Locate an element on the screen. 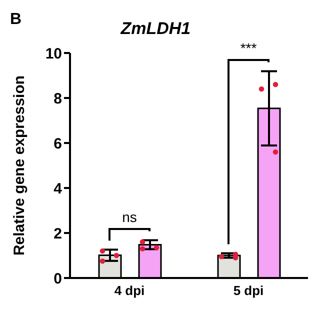  annotation: ns is located at coordinates (129, 216).